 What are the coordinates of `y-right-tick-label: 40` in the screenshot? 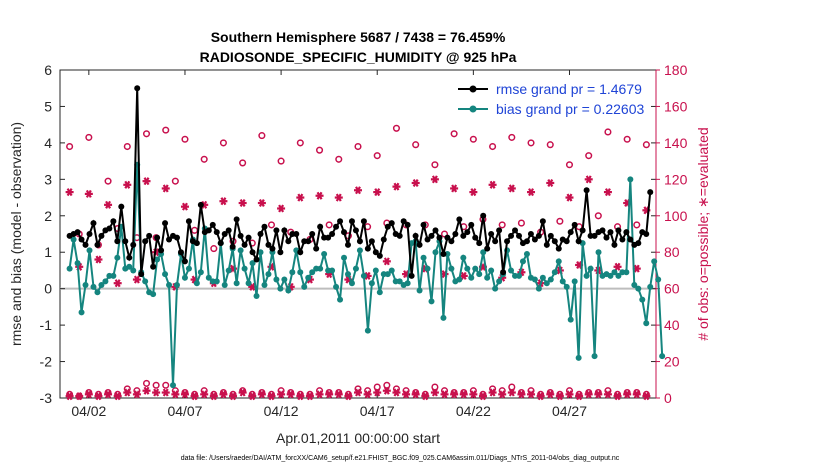 It's located at (672, 325).